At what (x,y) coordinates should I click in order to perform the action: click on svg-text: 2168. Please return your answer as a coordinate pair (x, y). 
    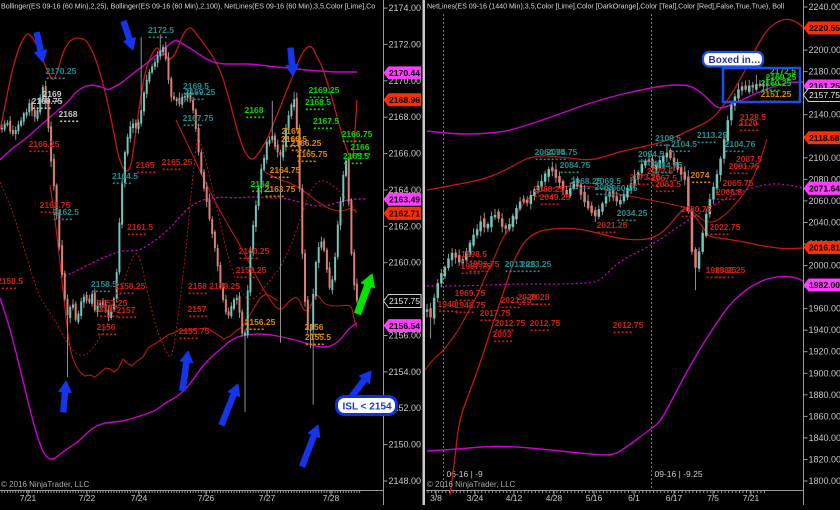
    Looking at the image, I should click on (254, 110).